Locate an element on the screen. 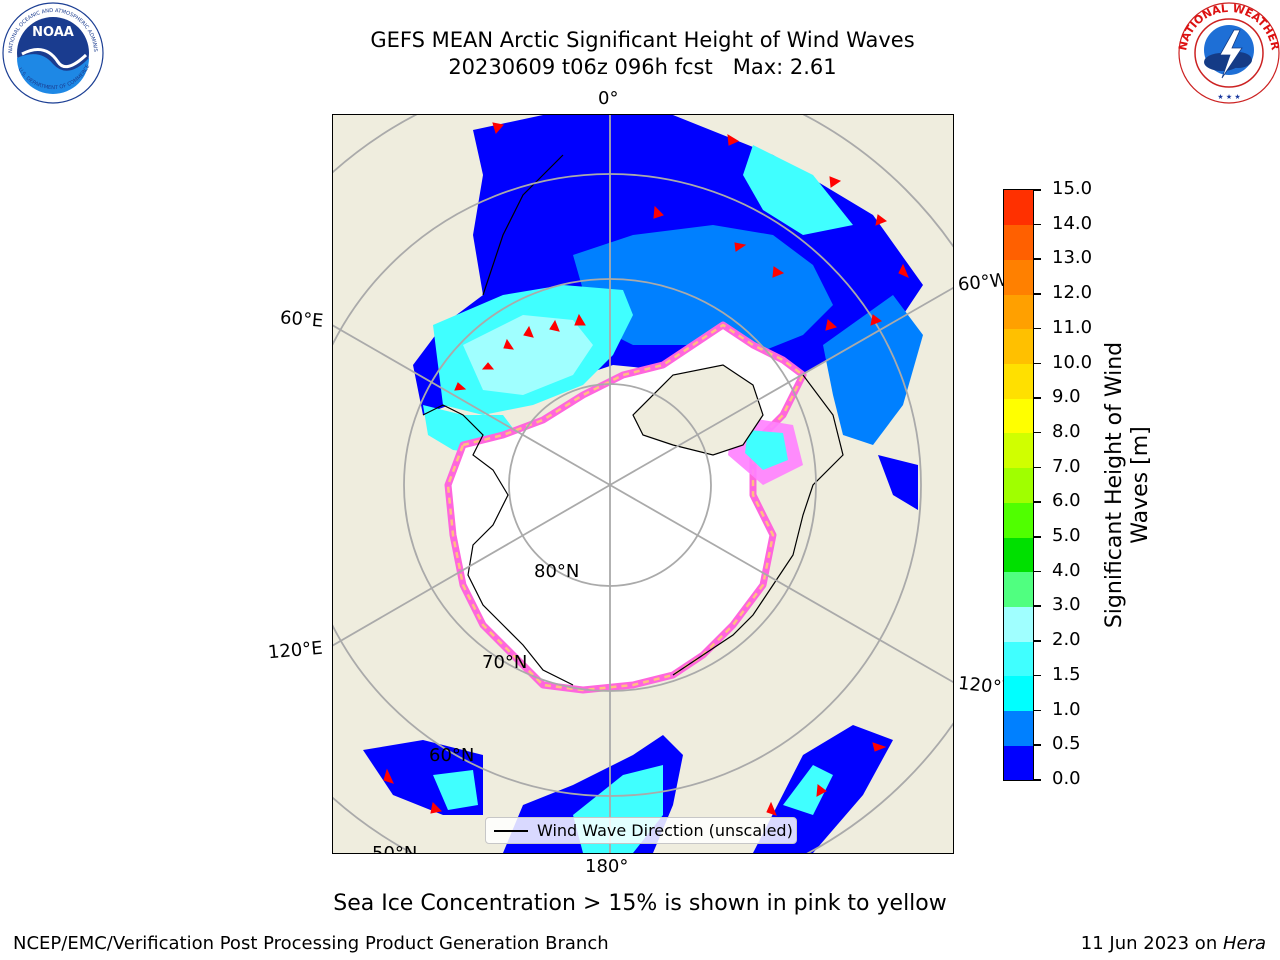 The height and width of the screenshot is (960, 1280). colorbar-tick-label: 4.0 is located at coordinates (1066, 570).